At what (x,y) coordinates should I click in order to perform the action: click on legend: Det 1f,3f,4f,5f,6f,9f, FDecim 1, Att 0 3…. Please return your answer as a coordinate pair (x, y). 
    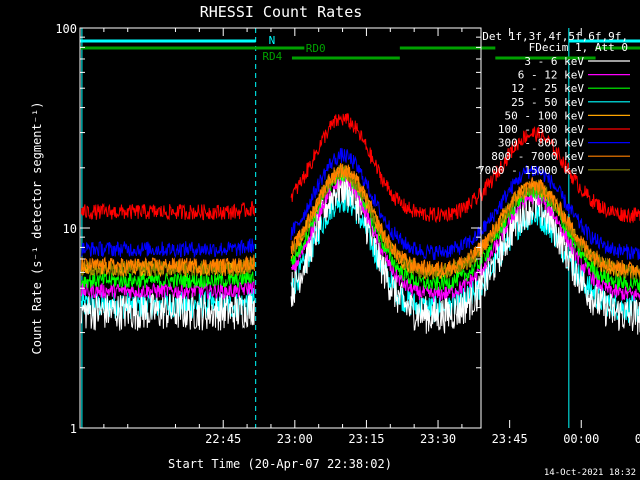
    Looking at the image, I should click on (554, 103).